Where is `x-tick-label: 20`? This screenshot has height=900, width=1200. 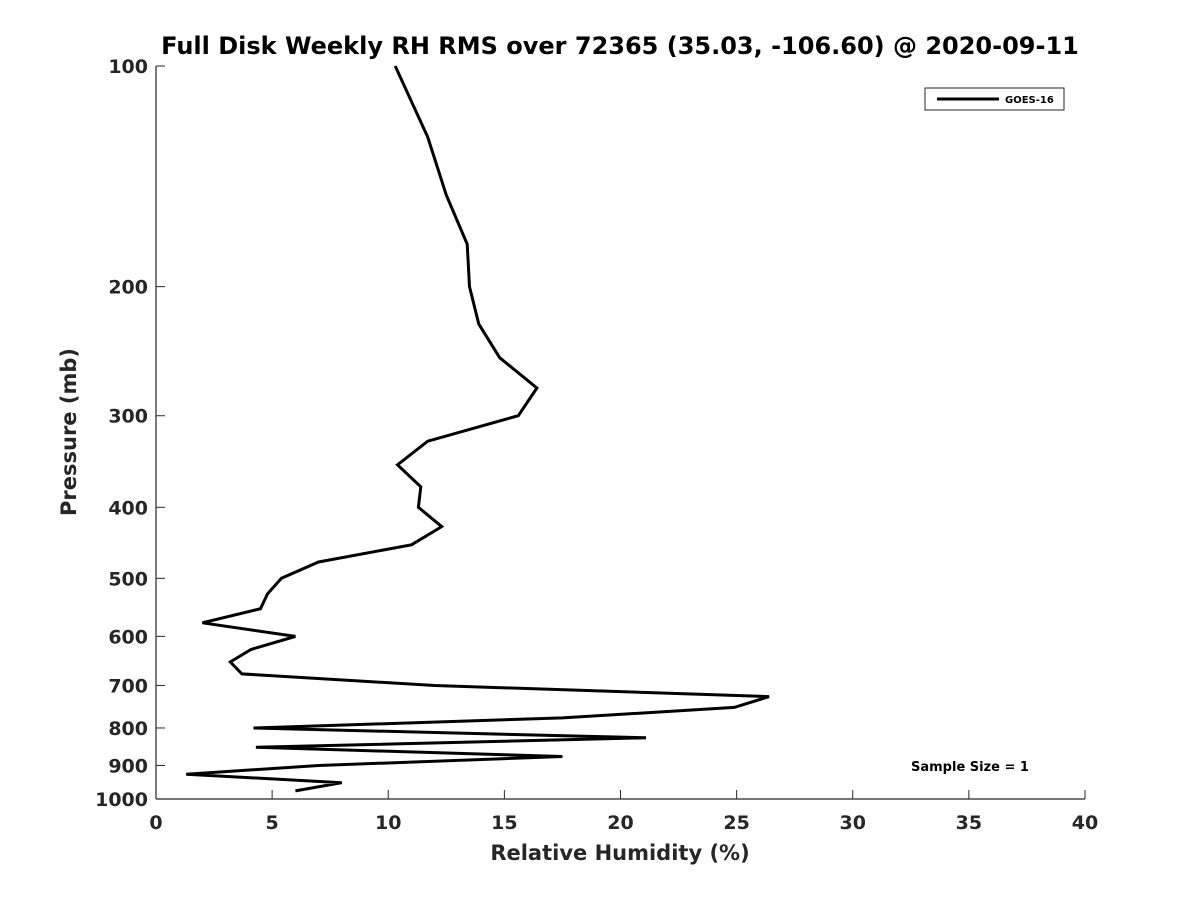
x-tick-label: 20 is located at coordinates (620, 823).